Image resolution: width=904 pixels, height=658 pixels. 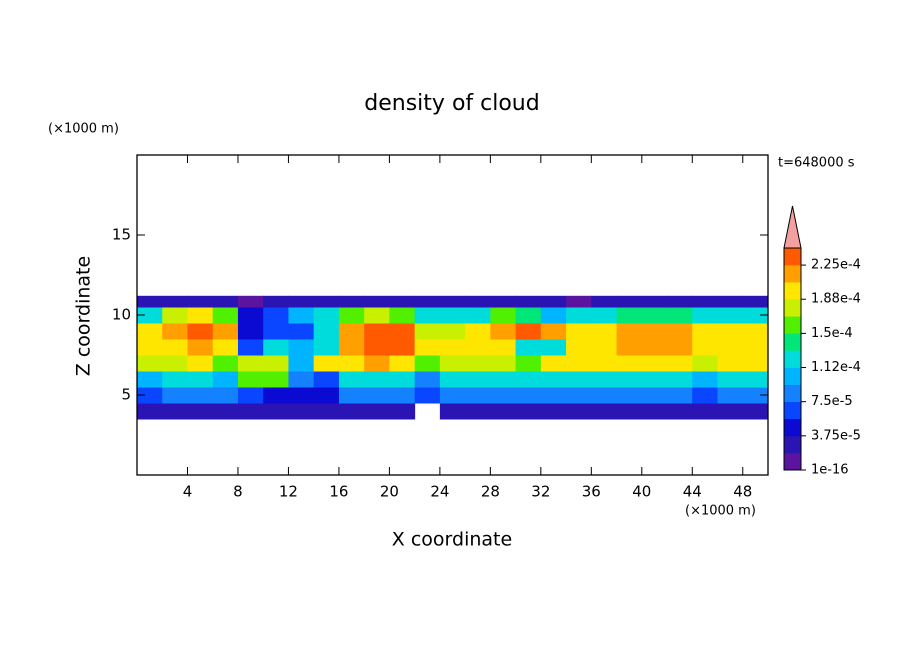 What do you see at coordinates (830, 470) in the screenshot?
I see `colorbar-tick-label: 1e-16` at bounding box center [830, 470].